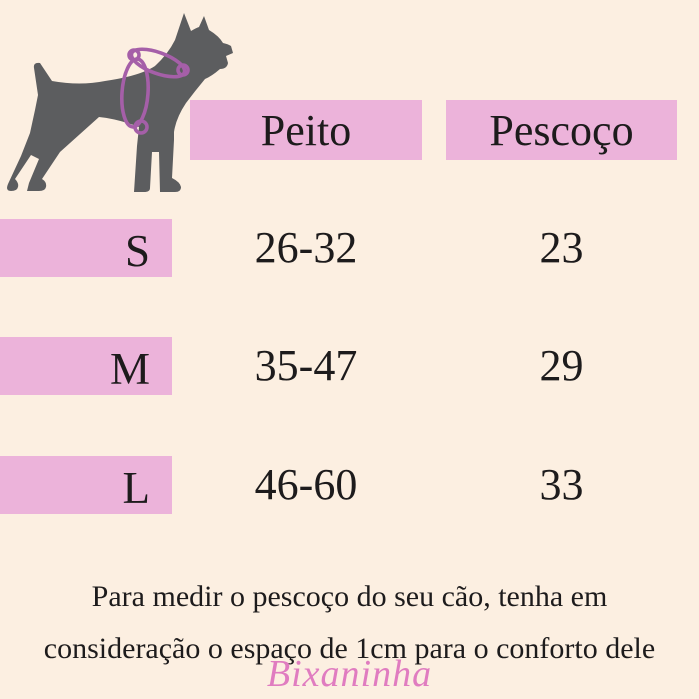 This screenshot has width=699, height=699. I want to click on value-text: 26-32, so click(306, 247).